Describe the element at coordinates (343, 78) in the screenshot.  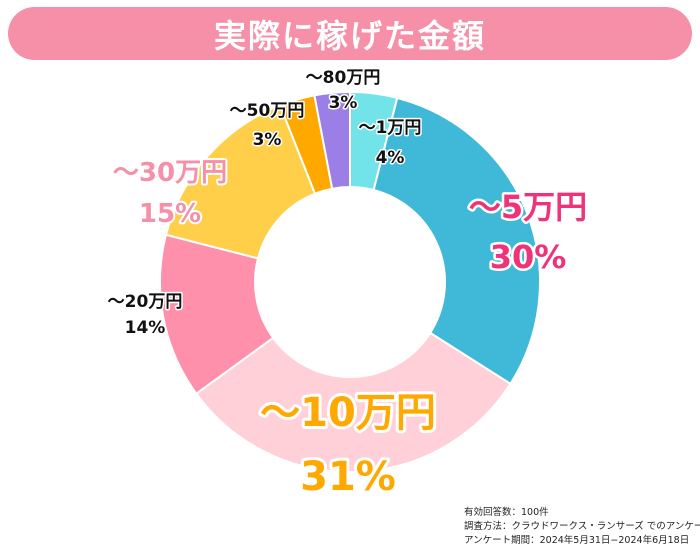
I see `slice-label-category-7: 〜80万円` at that location.